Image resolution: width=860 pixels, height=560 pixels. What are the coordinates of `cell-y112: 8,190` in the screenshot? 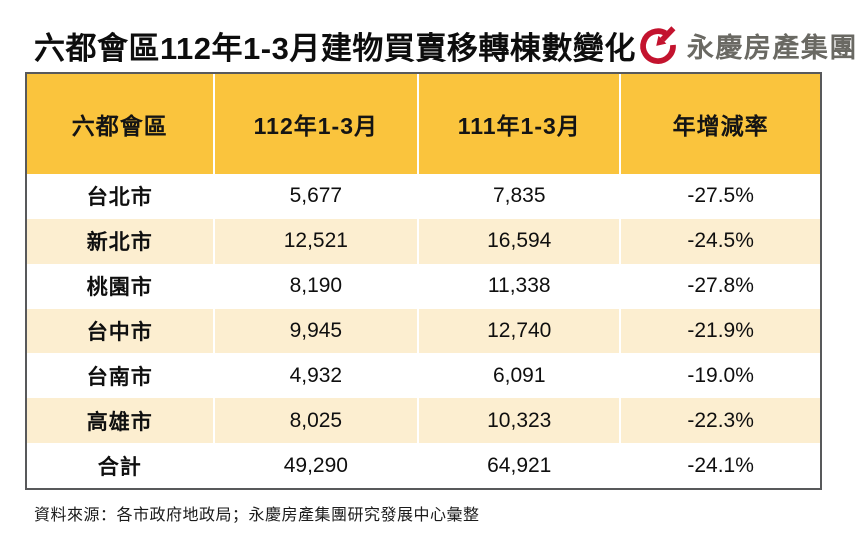 It's located at (315, 286).